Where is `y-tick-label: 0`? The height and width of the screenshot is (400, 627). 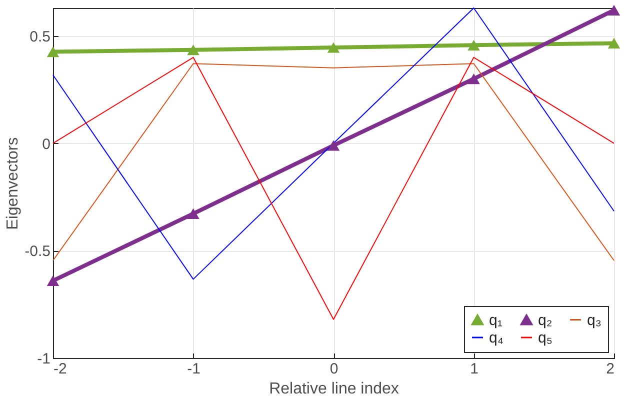 y-tick-label: 0 is located at coordinates (46, 144).